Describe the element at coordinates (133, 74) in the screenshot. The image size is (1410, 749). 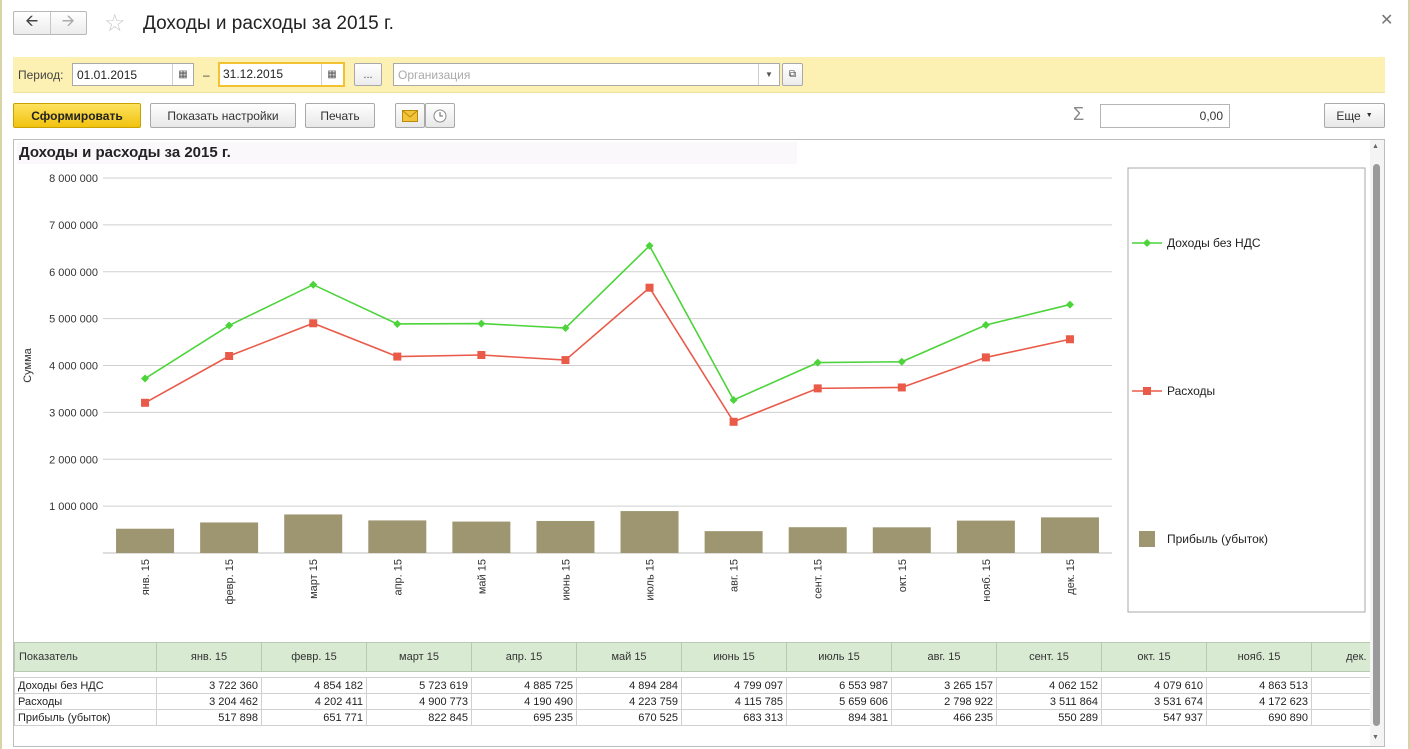
I see `date-from-field: 01.01.2015 ▦` at that location.